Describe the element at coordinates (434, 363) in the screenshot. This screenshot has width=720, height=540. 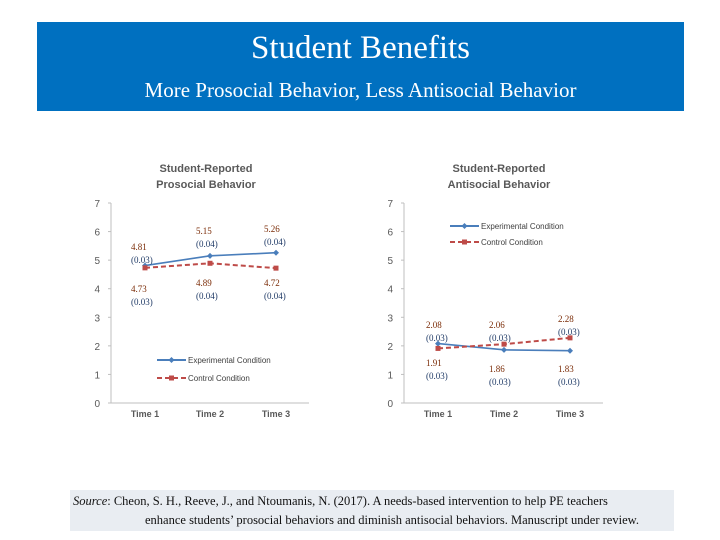
I see `data-label-value: 1.91` at that location.